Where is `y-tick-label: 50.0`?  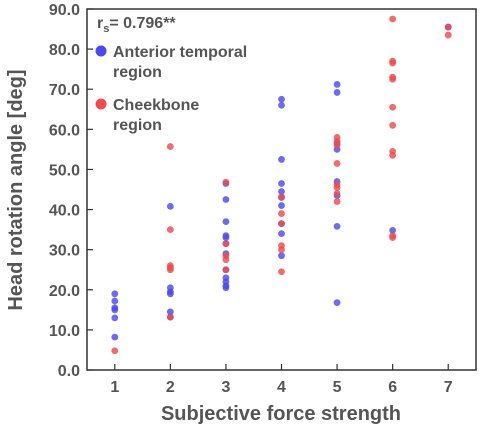 y-tick-label: 50.0 is located at coordinates (64, 170).